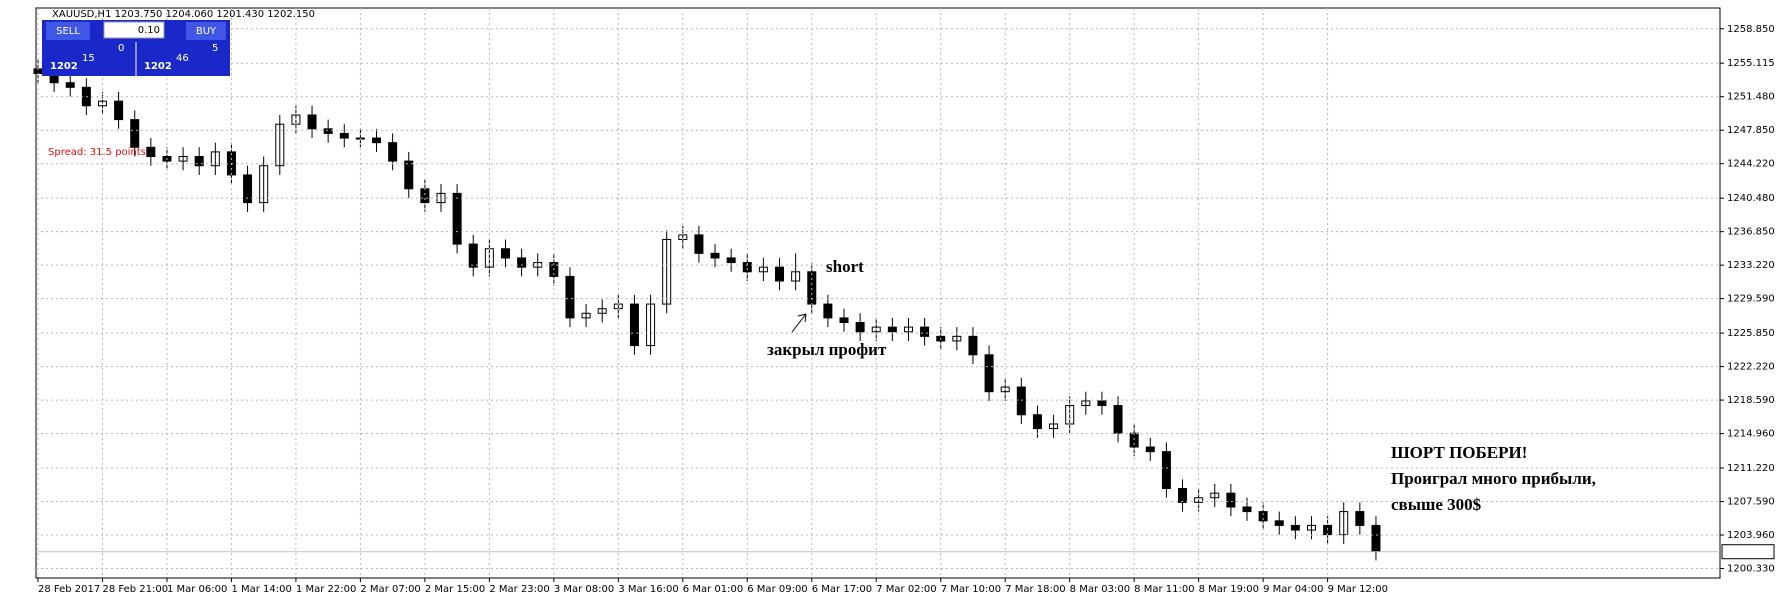 This screenshot has height=599, width=1782. What do you see at coordinates (799, 323) in the screenshot?
I see `annotation-arrow` at bounding box center [799, 323].